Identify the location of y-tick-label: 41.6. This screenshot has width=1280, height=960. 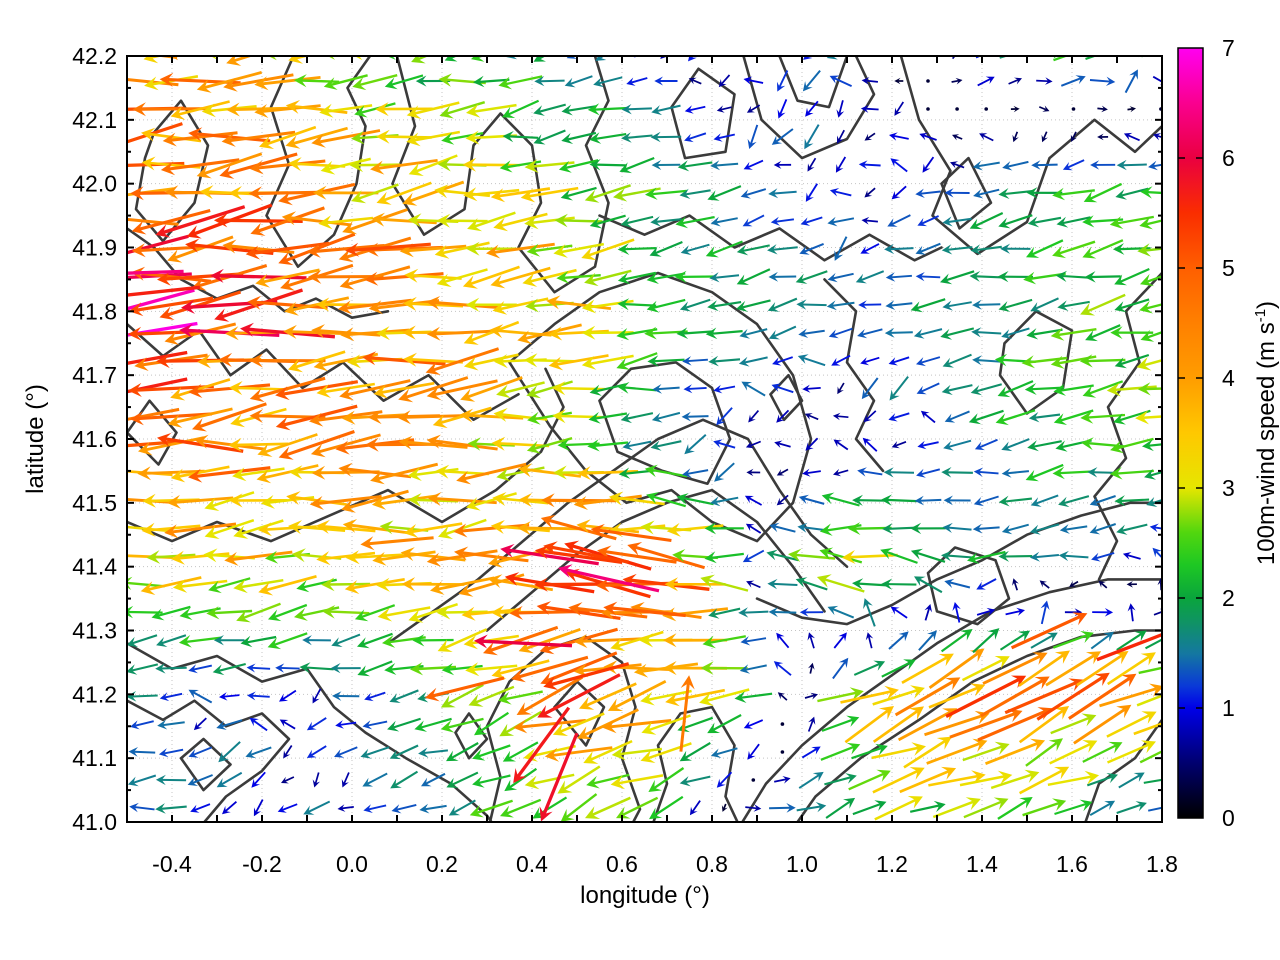
(94, 439).